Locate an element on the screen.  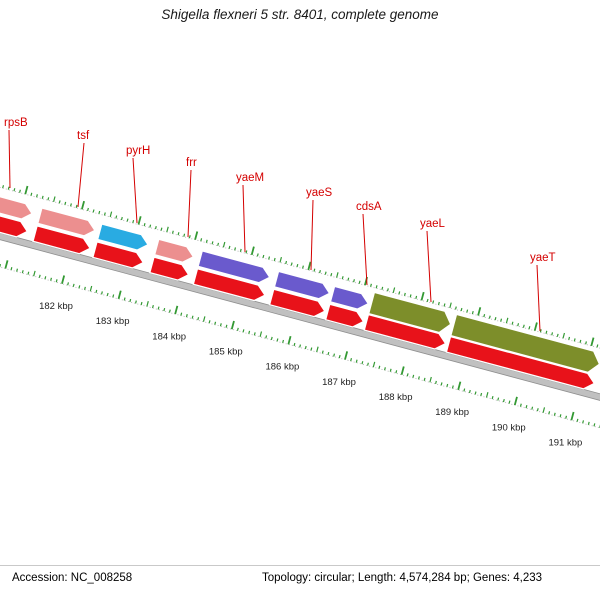
gene-arrow-cds-yaeS is located at coordinates (297, 303).